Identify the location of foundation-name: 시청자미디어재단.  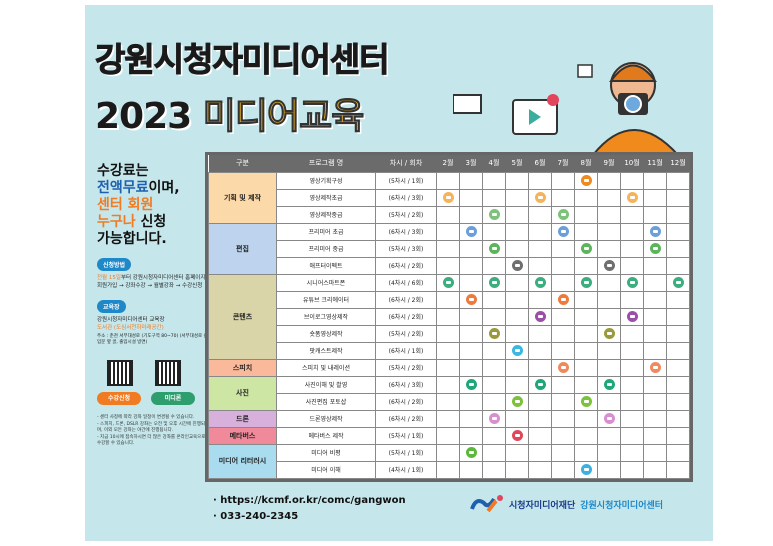
(542, 505).